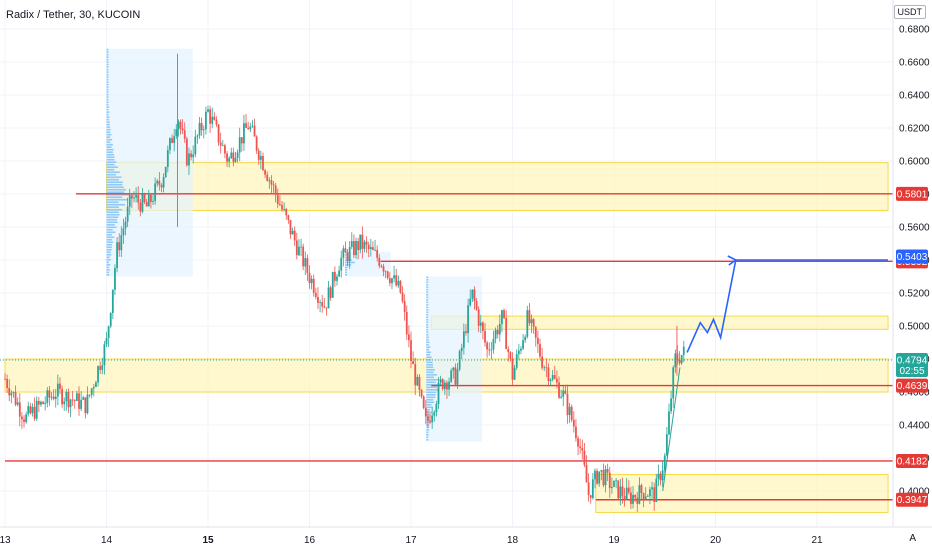  I want to click on trend-line, so click(671, 429).